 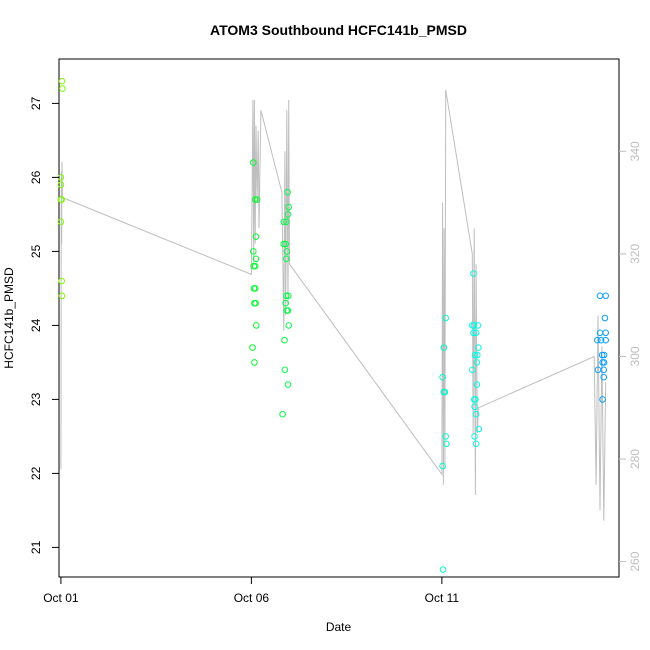 I want to click on x-tick-label: Oct 11, so click(x=442, y=598).